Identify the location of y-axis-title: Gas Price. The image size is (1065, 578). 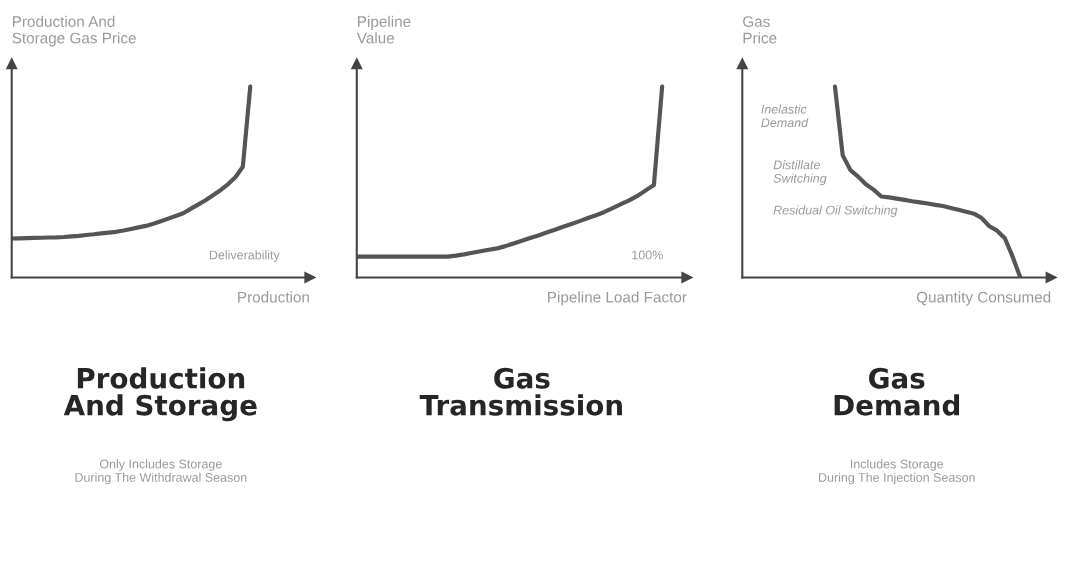
(760, 30).